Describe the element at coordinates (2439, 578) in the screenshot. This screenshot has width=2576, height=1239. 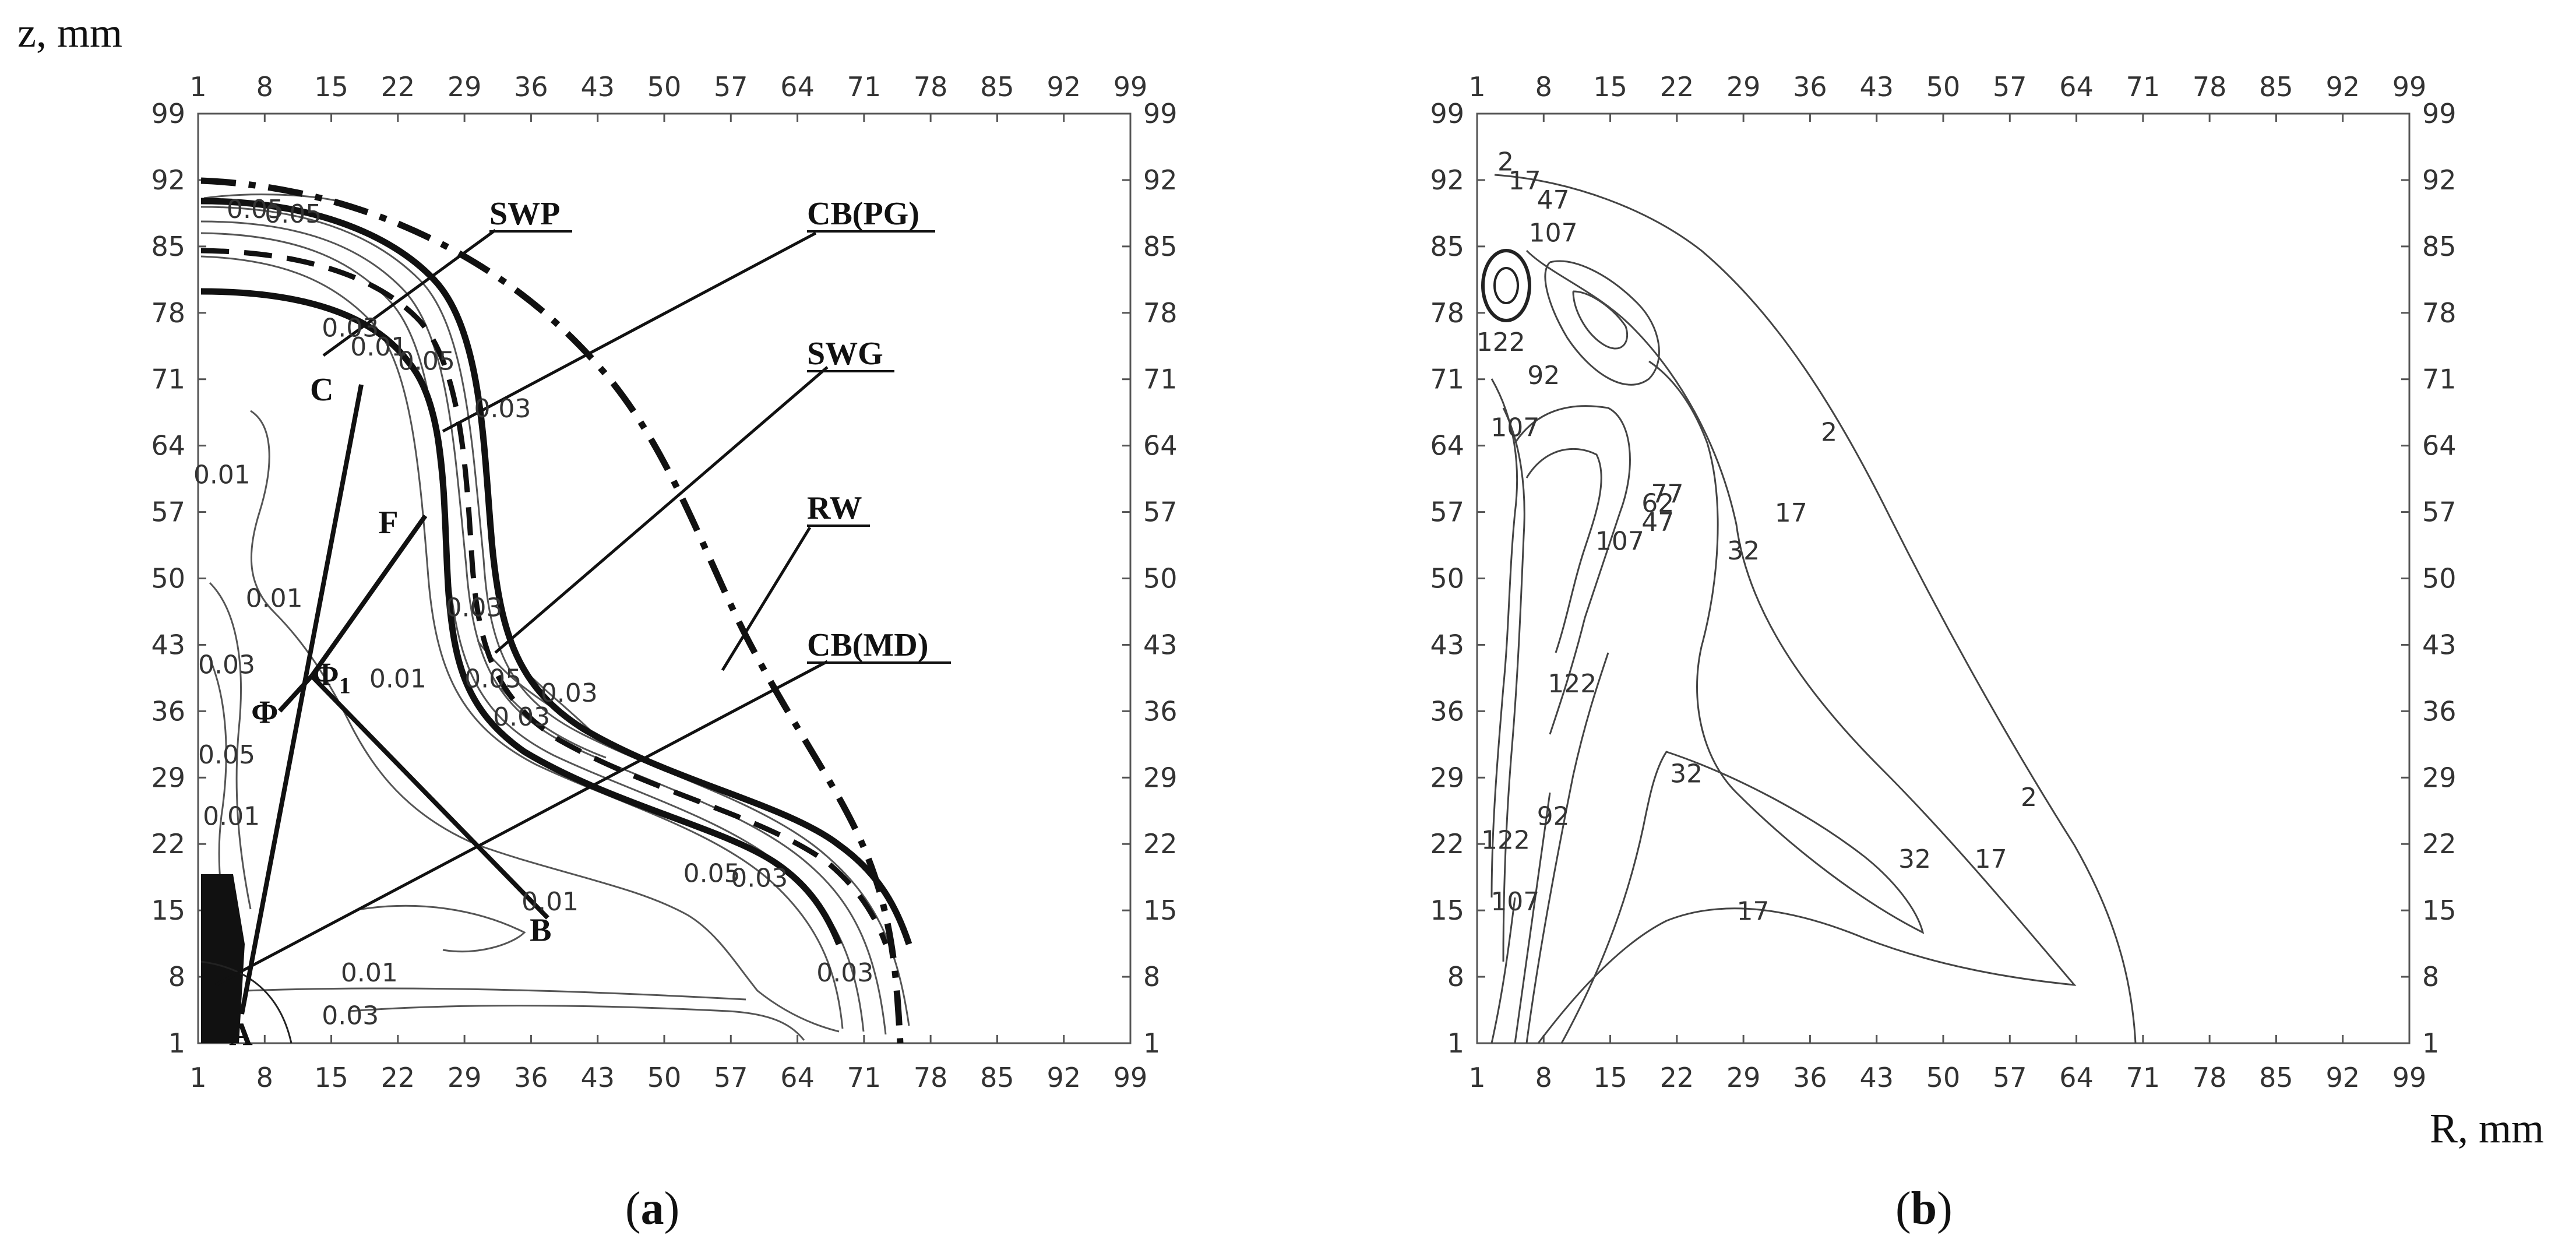
I see `panel-b-y-tick-label-right: 50` at that location.